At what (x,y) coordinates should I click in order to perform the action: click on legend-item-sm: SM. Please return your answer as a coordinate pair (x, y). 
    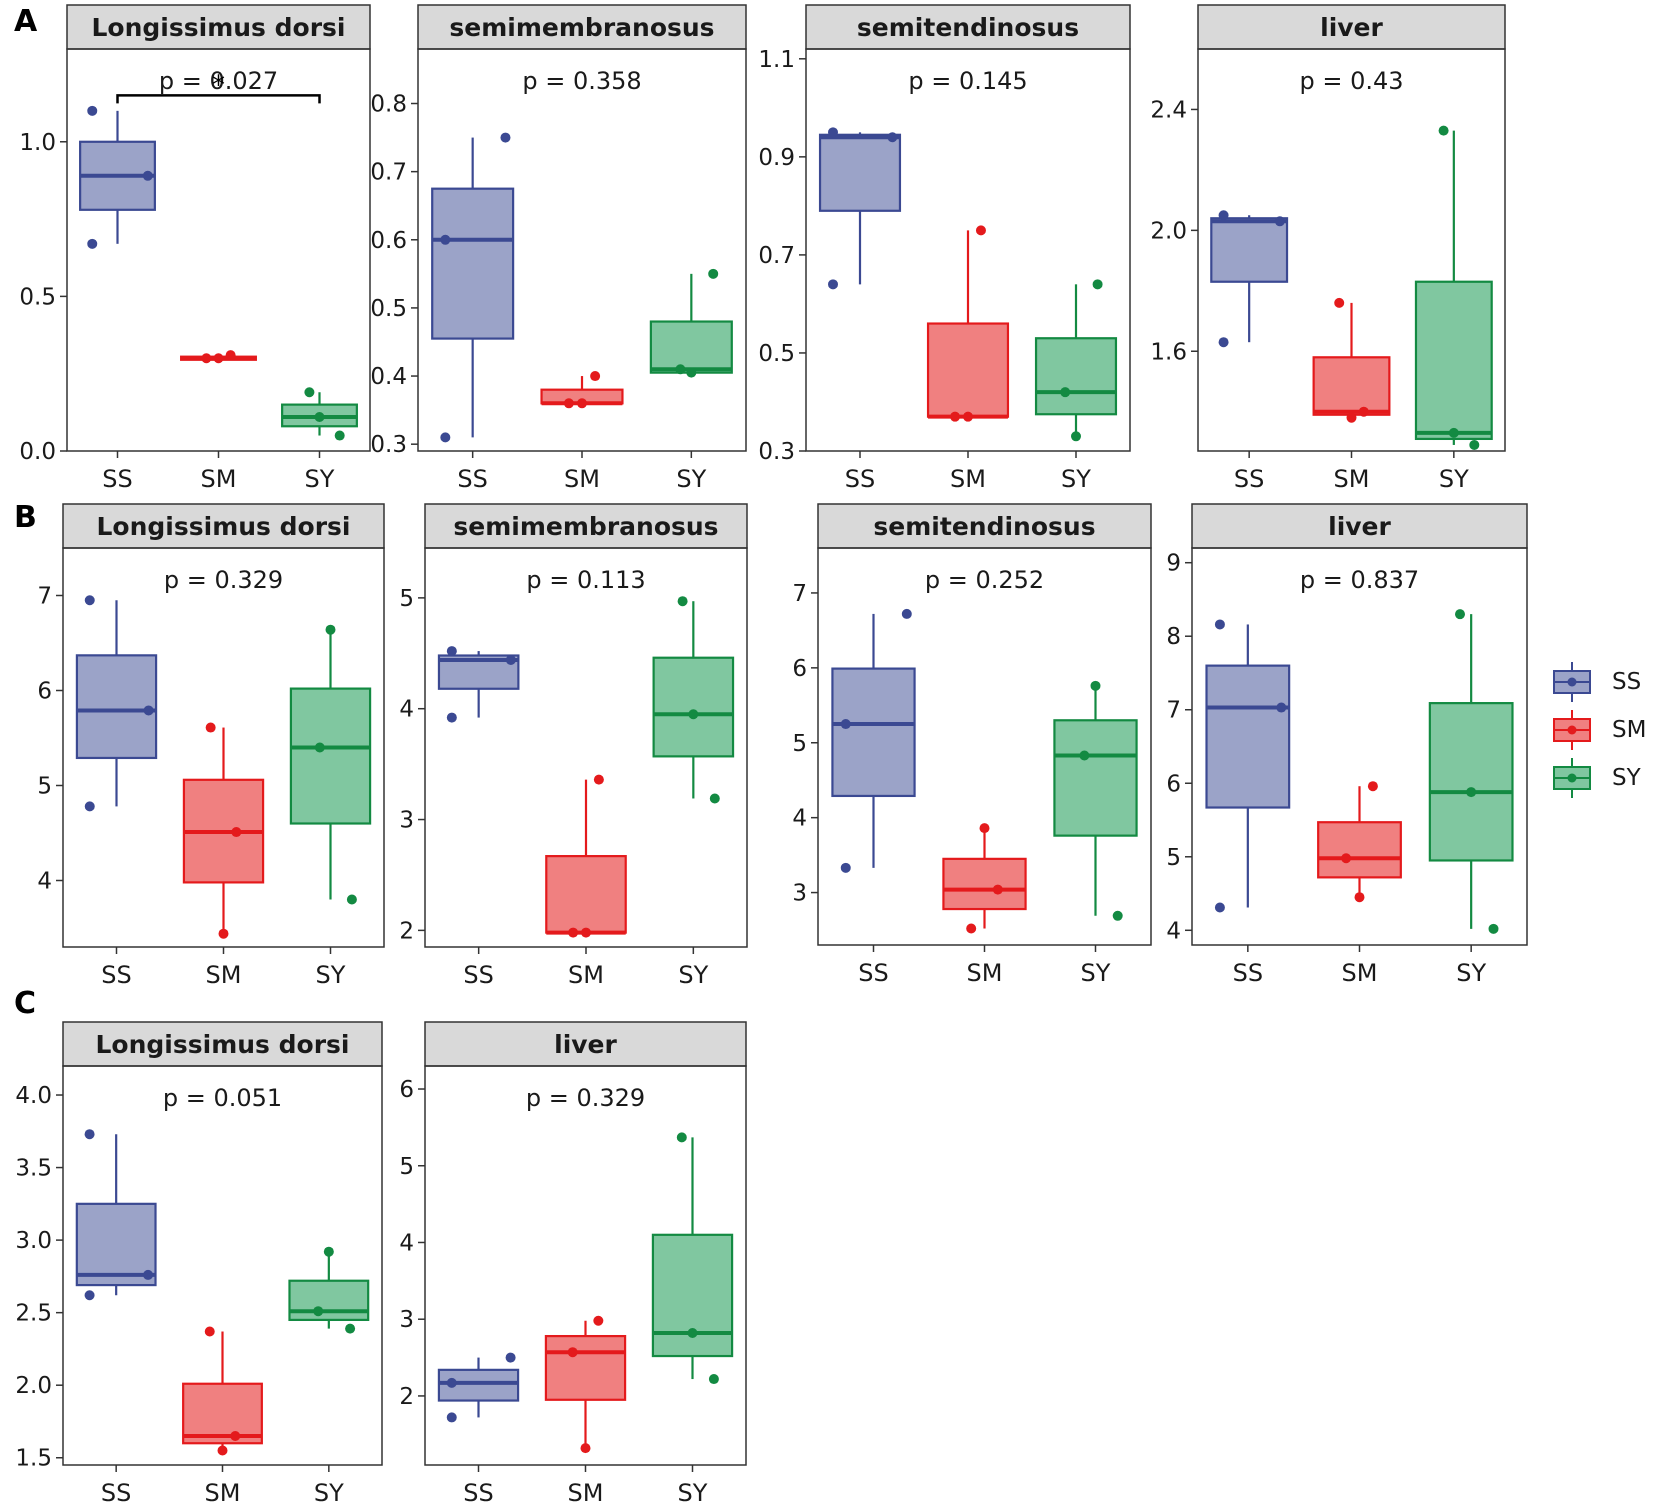
    Looking at the image, I should click on (1602, 732).